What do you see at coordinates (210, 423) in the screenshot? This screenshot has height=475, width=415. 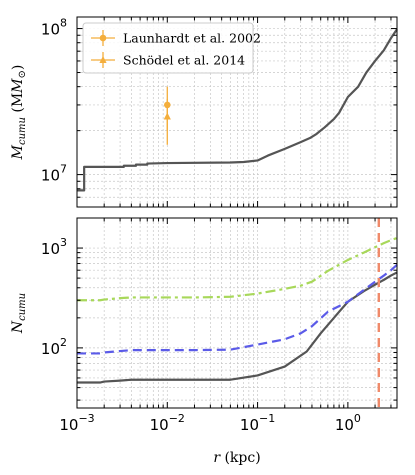 I see `bottom-x-tick-labels: 10⁻³ 10⁻² 10⁻¹ 10⁰` at bounding box center [210, 423].